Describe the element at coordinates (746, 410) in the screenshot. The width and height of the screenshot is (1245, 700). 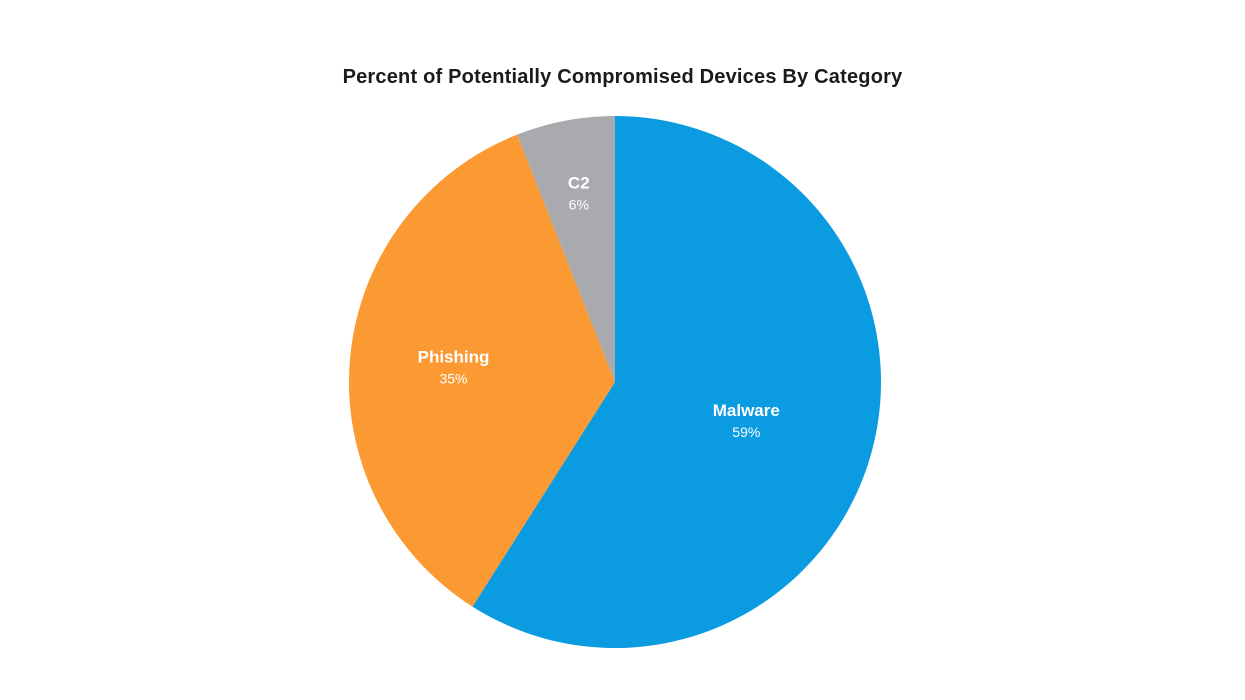
I see `slice-label-malware: Malware` at that location.